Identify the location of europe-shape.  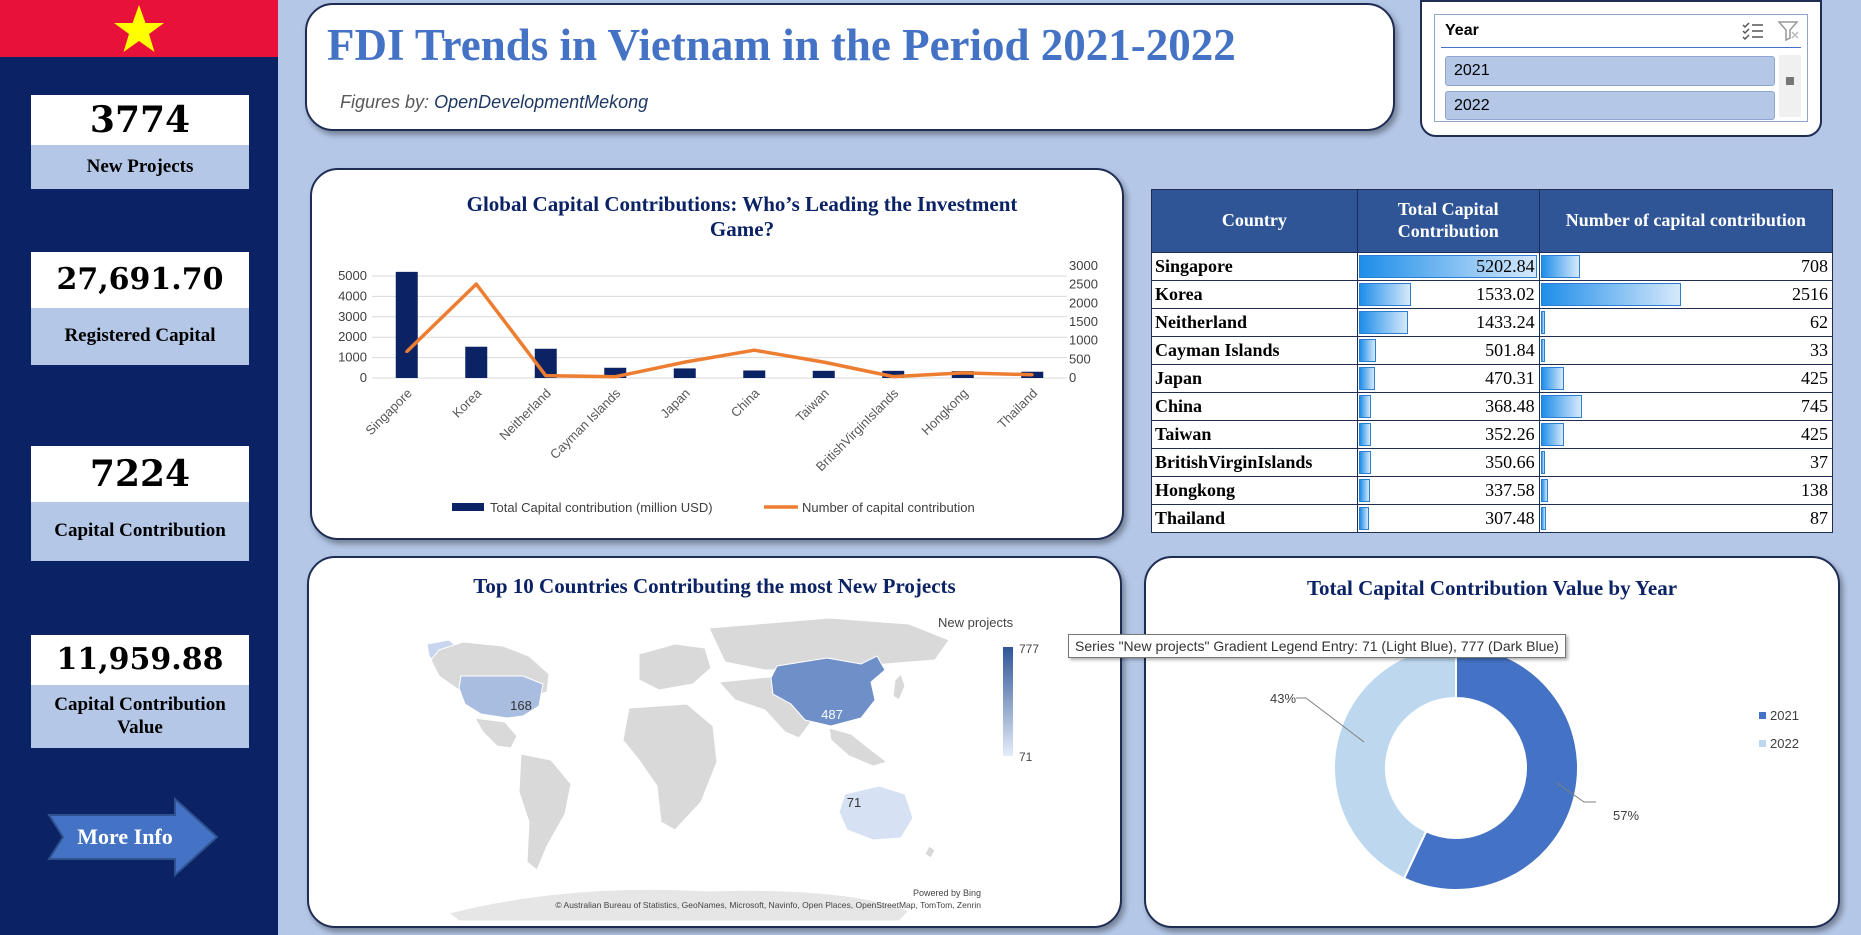
(675, 667).